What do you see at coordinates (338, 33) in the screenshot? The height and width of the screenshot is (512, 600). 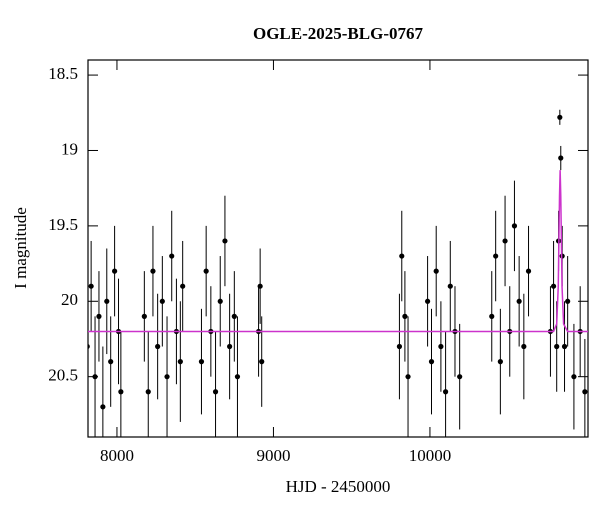 I see `chart-title: OGLE-2025-BLG-0767` at bounding box center [338, 33].